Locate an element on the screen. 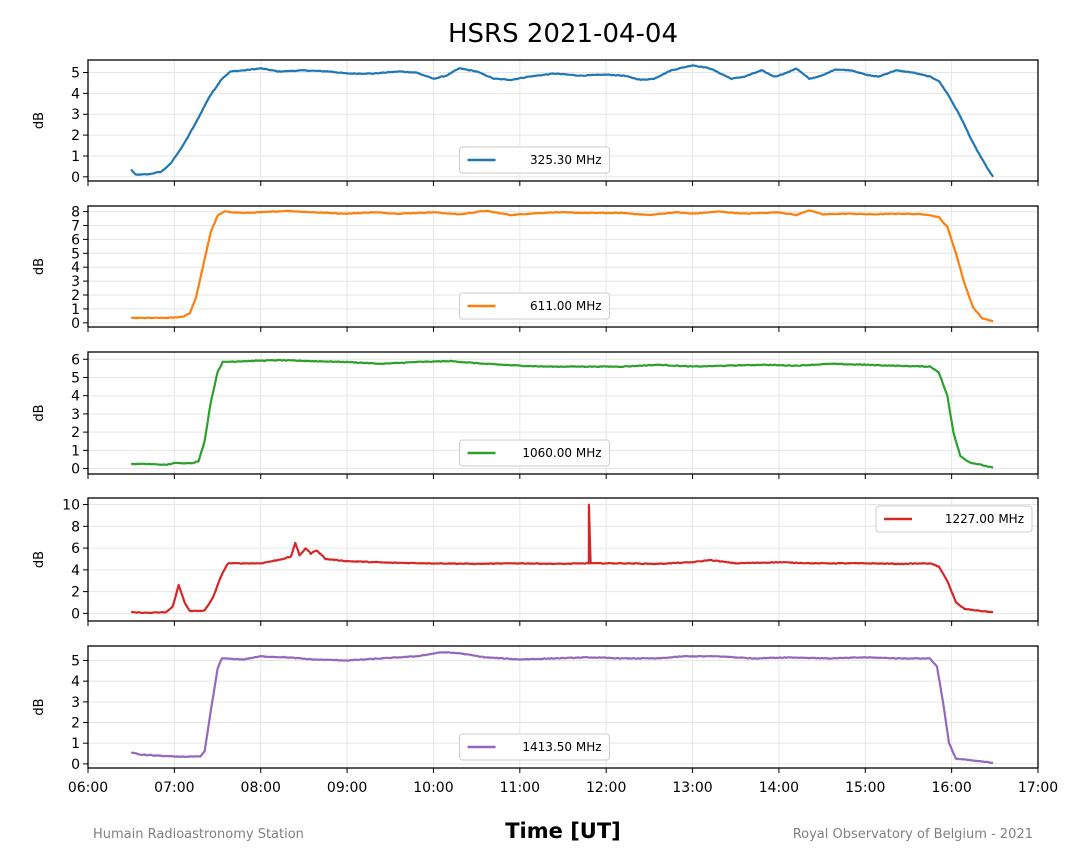 The height and width of the screenshot is (862, 1085). chart-title: HSRS 2021-04-04 is located at coordinates (563, 34).